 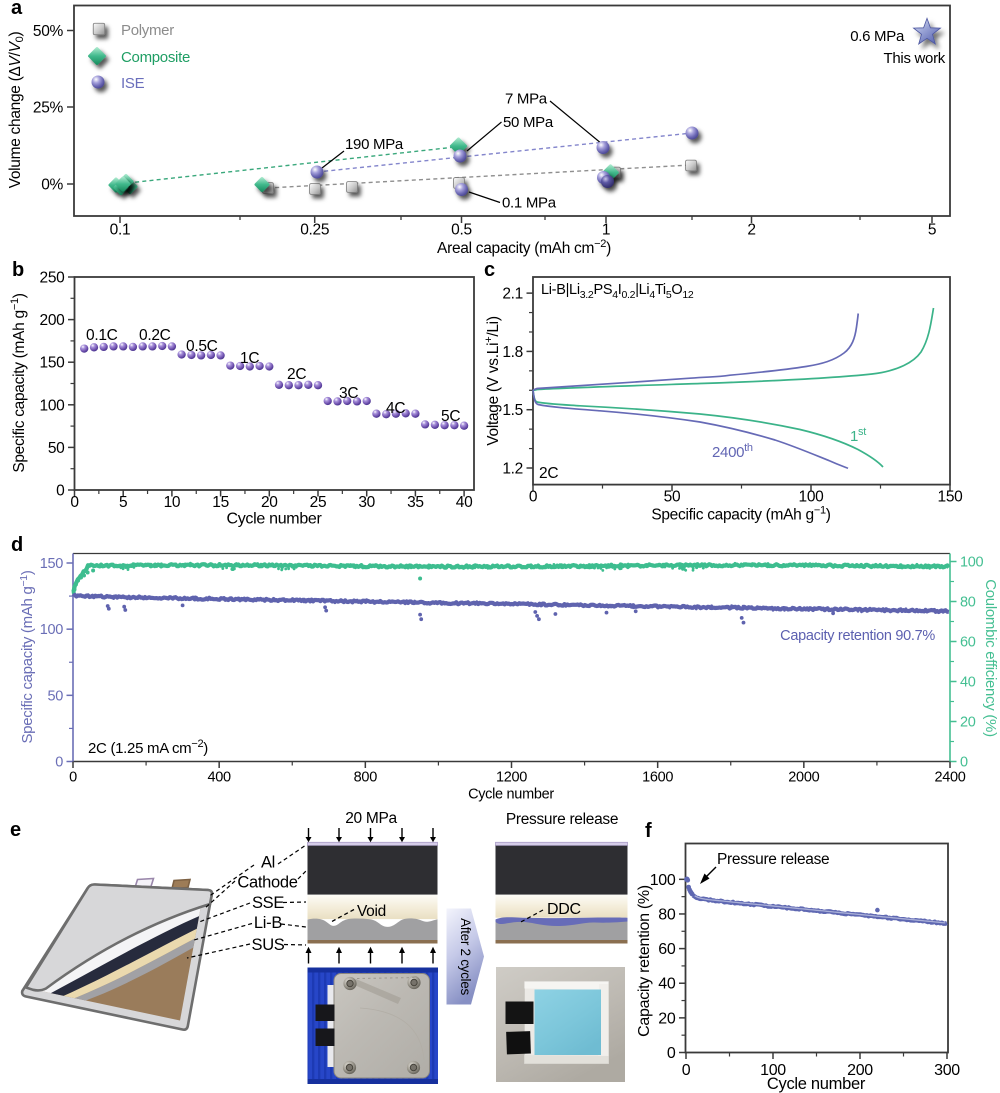 I want to click on svg-text: 7 MPa, so click(x=526, y=99).